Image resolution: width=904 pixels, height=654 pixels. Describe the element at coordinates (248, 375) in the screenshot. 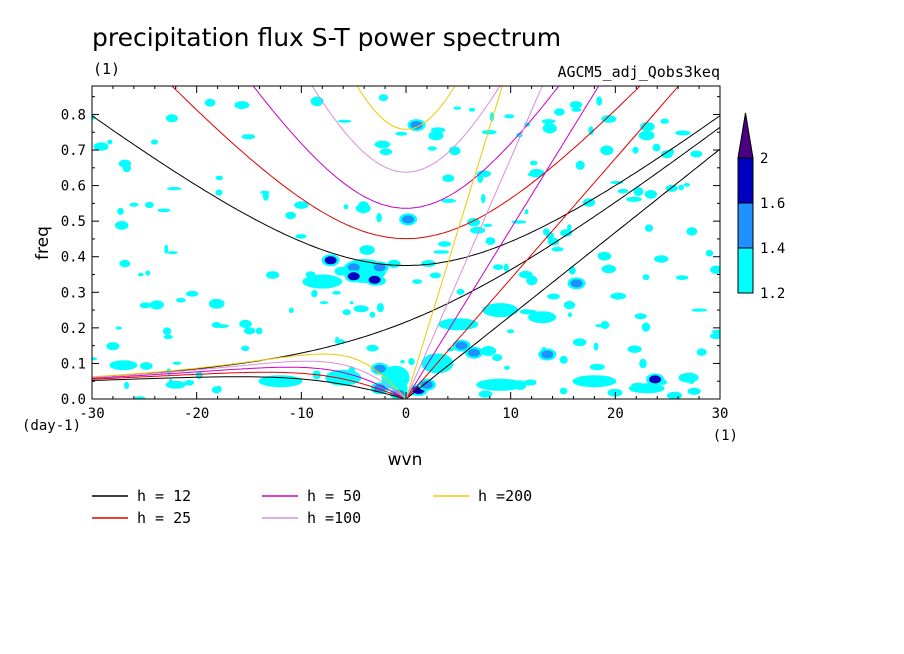

I see `rossby-curve` at that location.